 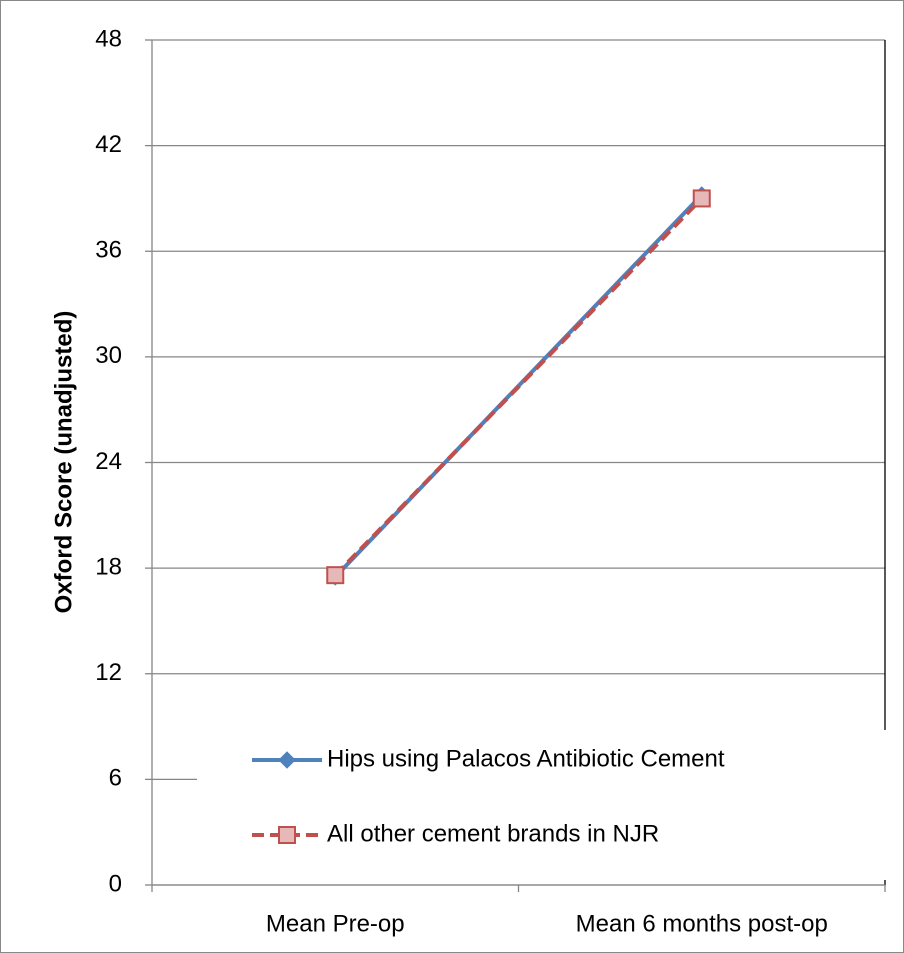 What do you see at coordinates (115, 883) in the screenshot?
I see `y-tick-label: 0` at bounding box center [115, 883].